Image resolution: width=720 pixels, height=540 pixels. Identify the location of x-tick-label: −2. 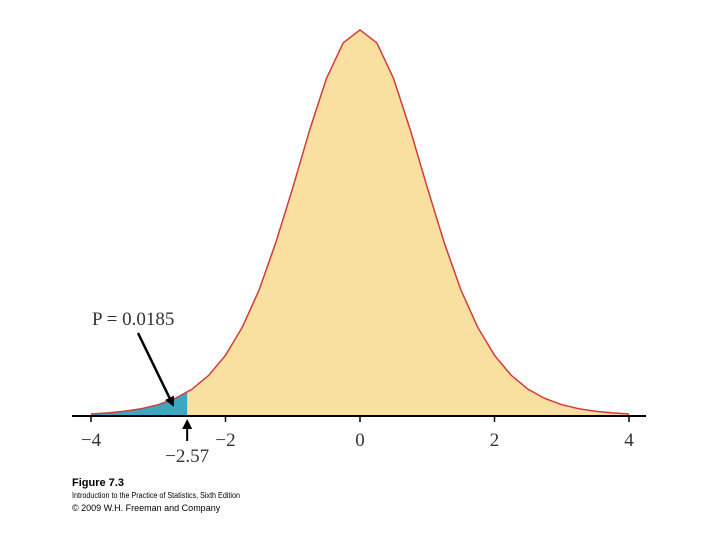
(225, 440).